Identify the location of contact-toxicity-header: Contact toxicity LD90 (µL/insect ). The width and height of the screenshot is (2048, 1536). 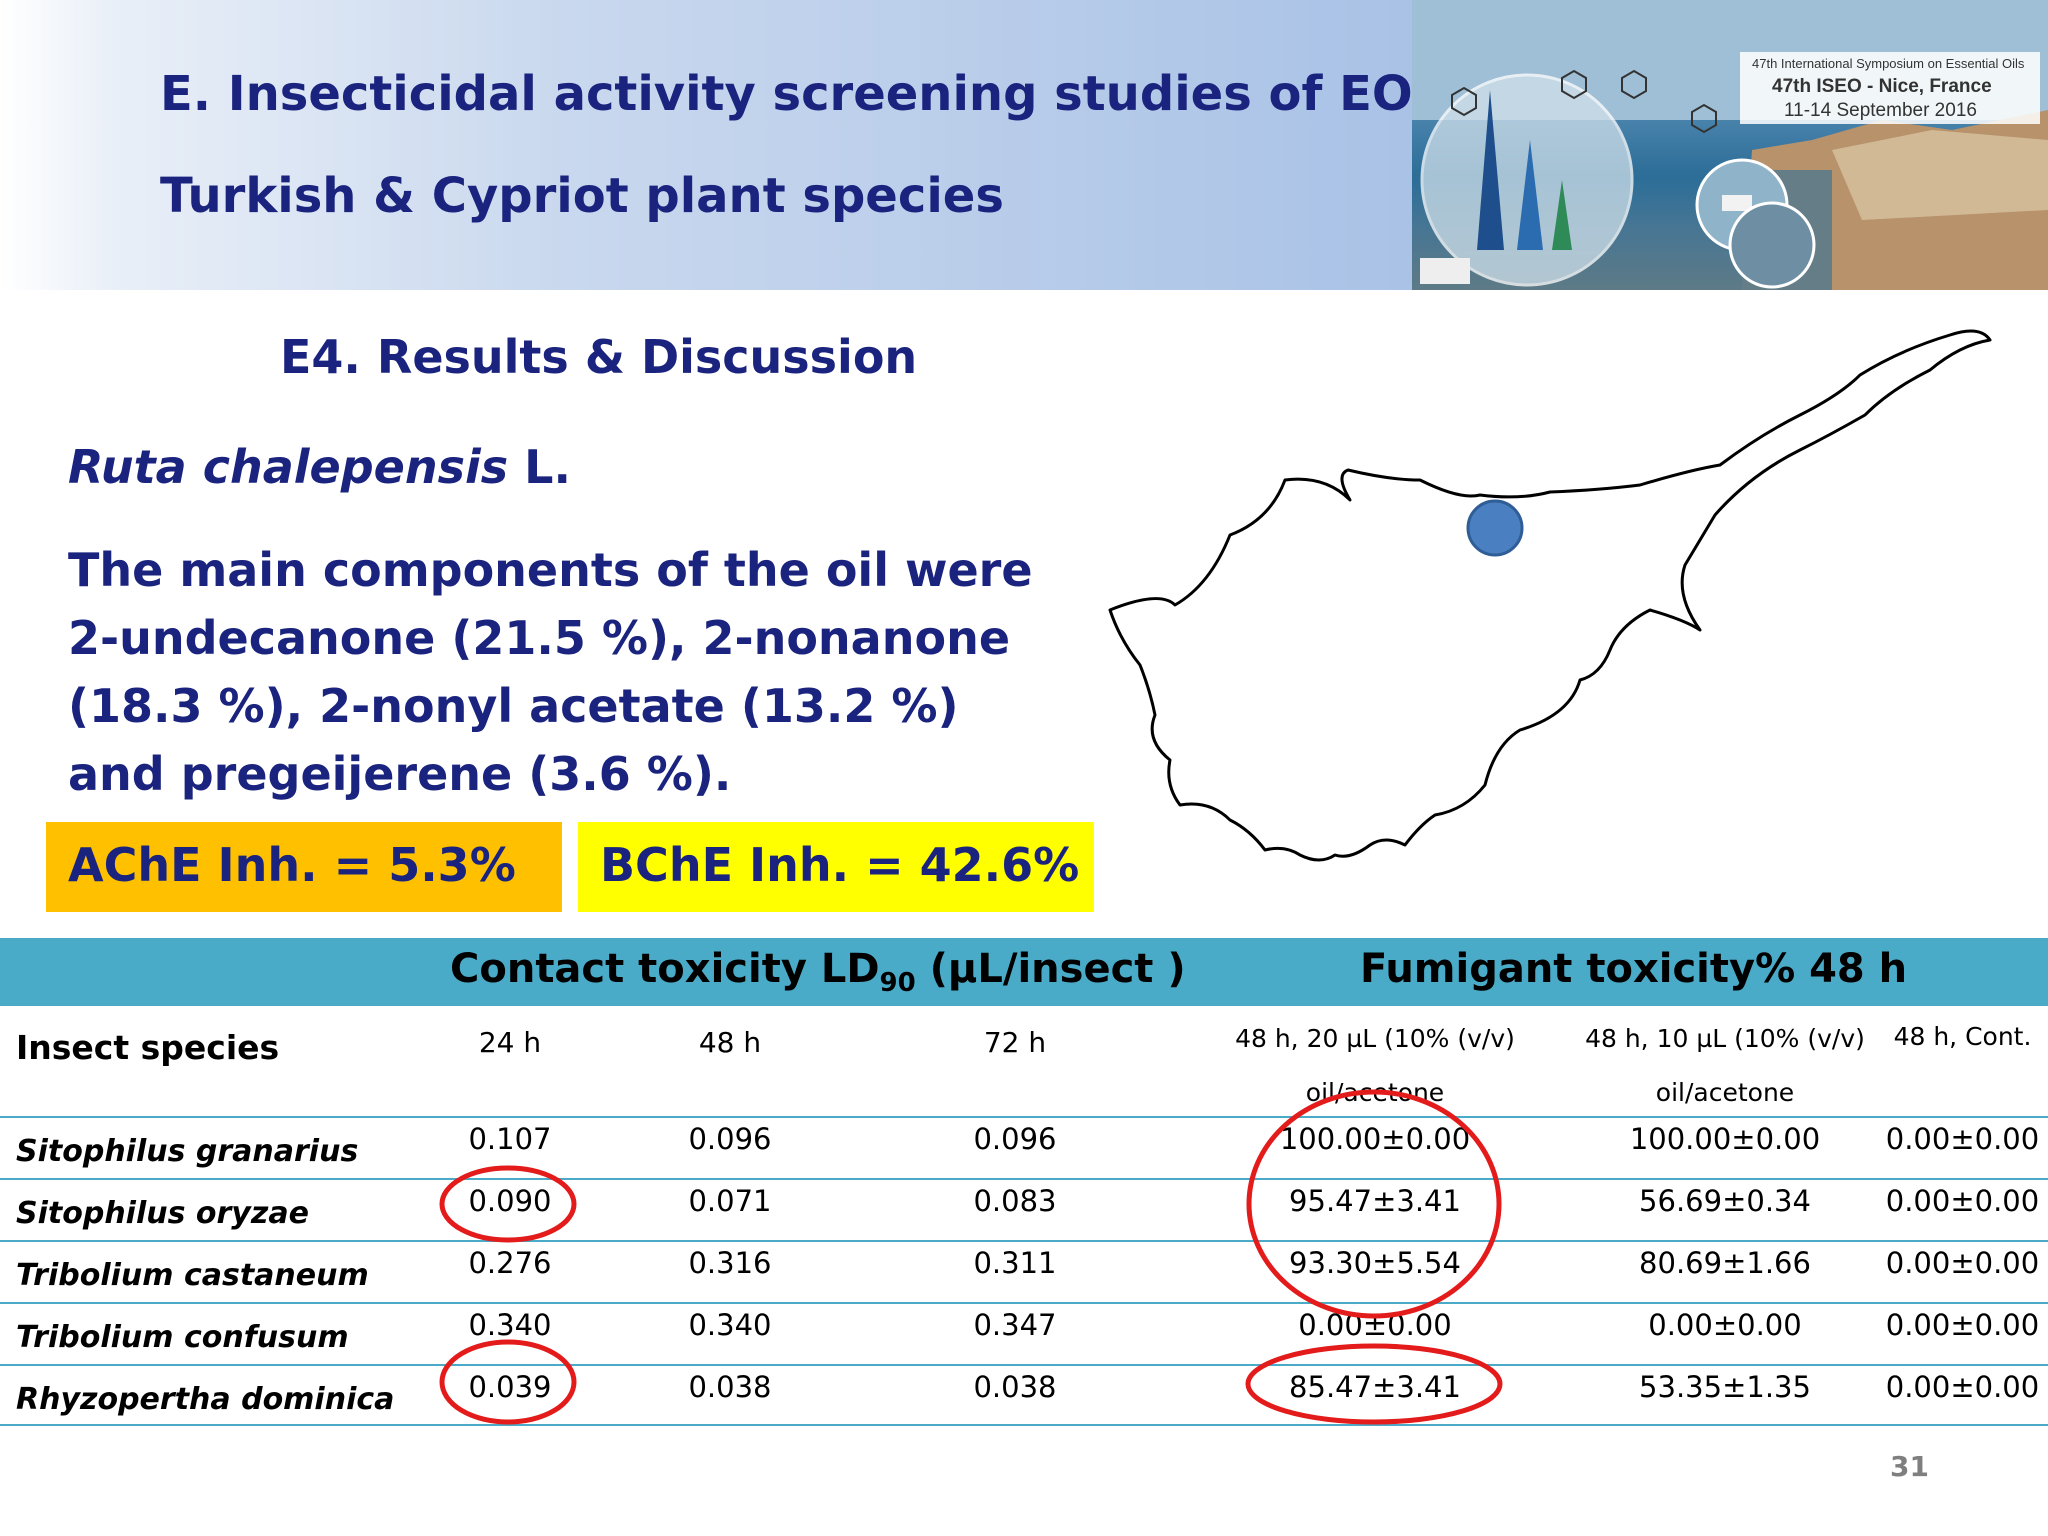
(818, 972).